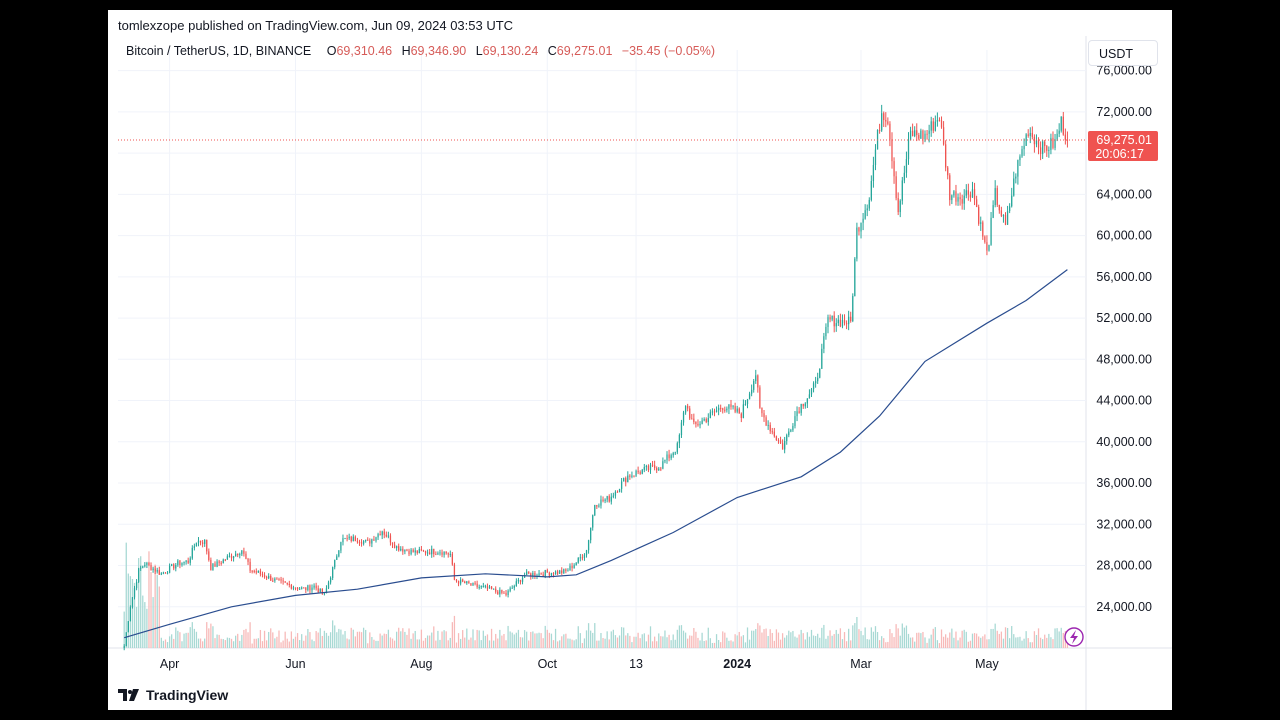 Image resolution: width=1280 pixels, height=720 pixels. Describe the element at coordinates (1124, 194) in the screenshot. I see `price-tick-label: 64,000.00` at that location.